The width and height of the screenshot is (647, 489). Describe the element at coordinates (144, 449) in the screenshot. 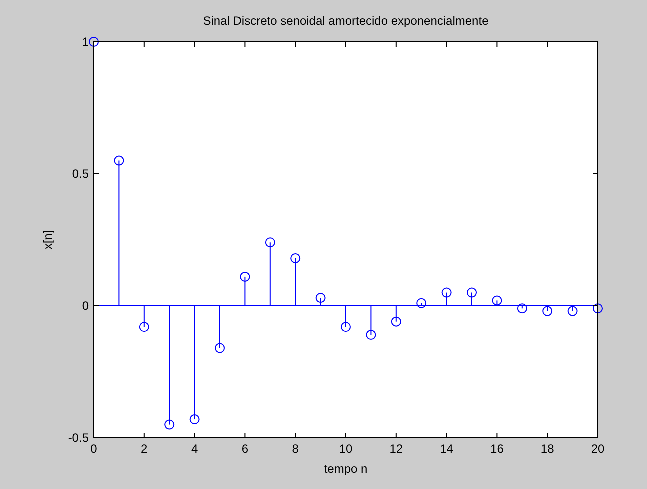

I see `x-tick-label: 2` at that location.